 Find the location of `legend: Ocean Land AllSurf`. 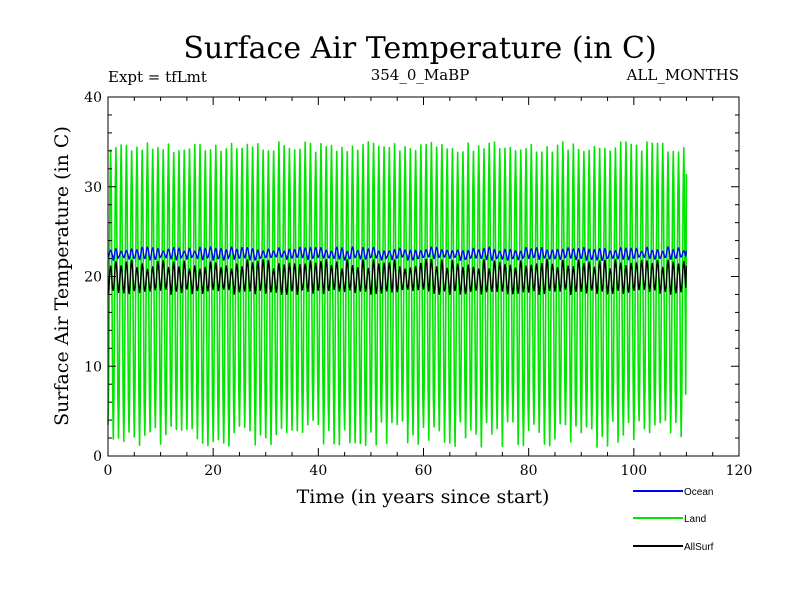

legend: Ocean Land AllSurf is located at coordinates (673, 520).